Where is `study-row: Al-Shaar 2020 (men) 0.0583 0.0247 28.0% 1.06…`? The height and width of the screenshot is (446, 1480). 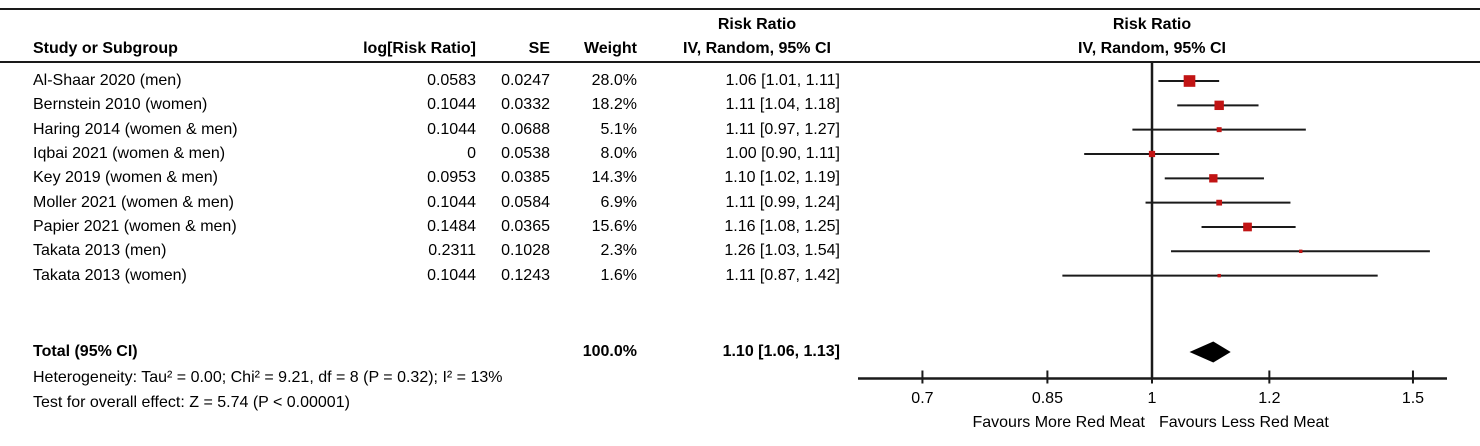
study-row: Al-Shaar 2020 (men) 0.0583 0.0247 28.0% 1.06… is located at coordinates (430, 81).